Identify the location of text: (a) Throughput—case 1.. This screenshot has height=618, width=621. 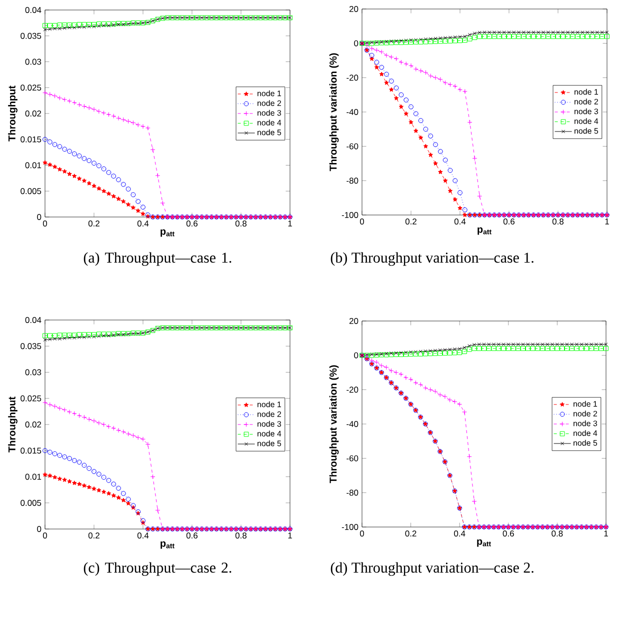
(158, 259).